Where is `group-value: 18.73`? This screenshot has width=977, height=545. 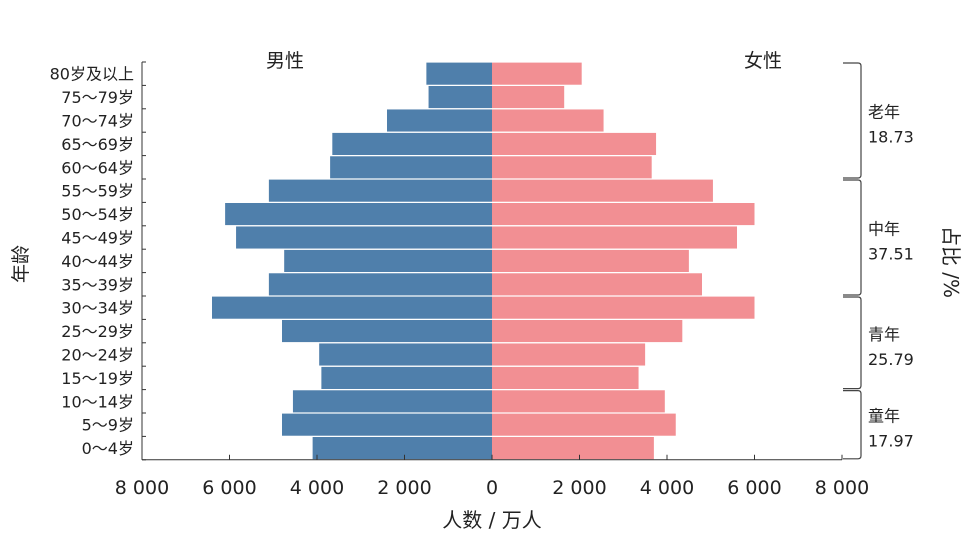 group-value: 18.73 is located at coordinates (891, 137).